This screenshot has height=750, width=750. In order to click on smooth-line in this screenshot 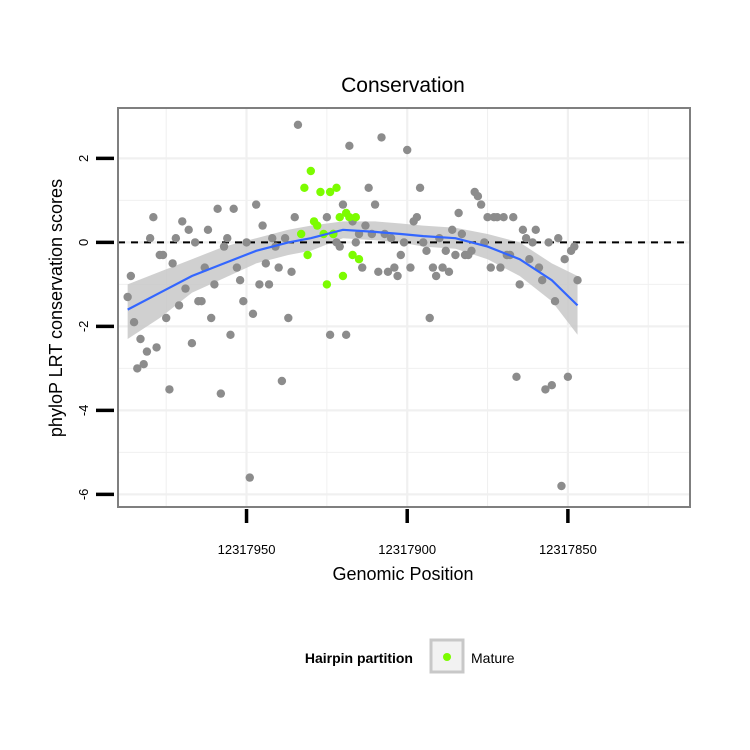, I will do `click(353, 269)`.